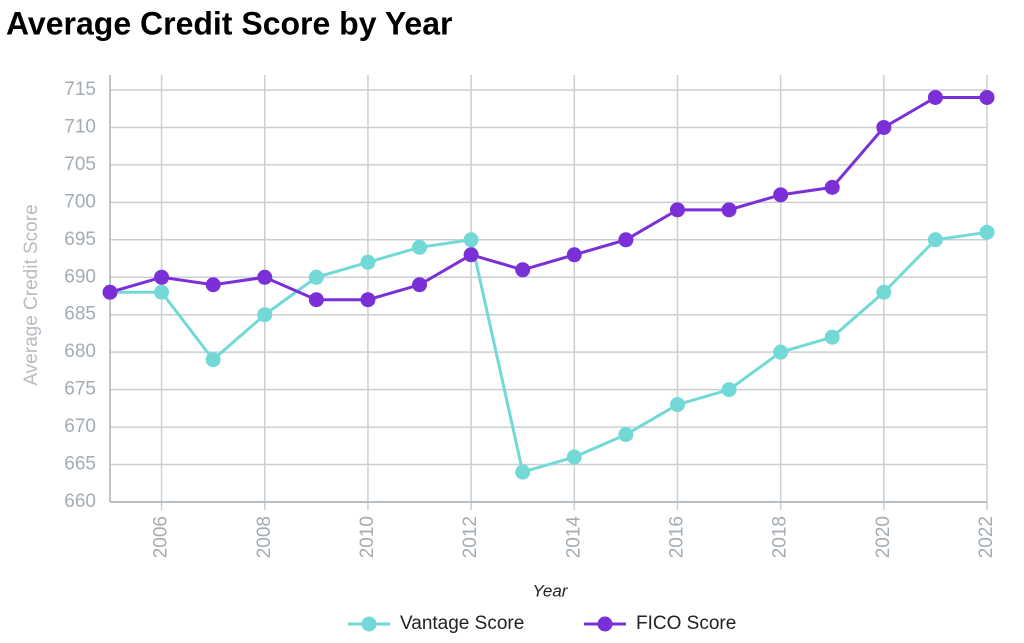  Describe the element at coordinates (780, 537) in the screenshot. I see `x-tick-label: 2018` at that location.